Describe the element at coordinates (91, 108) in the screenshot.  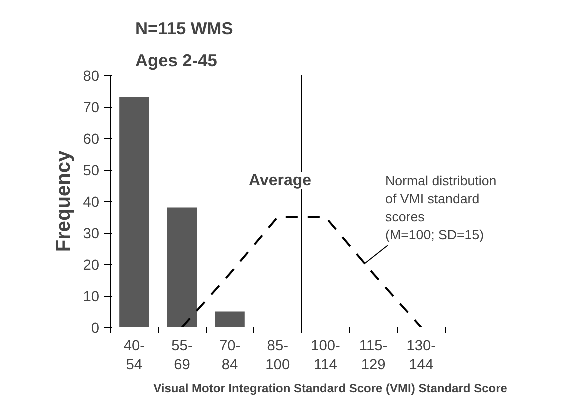
I see `y-tick-label: 70` at that location.